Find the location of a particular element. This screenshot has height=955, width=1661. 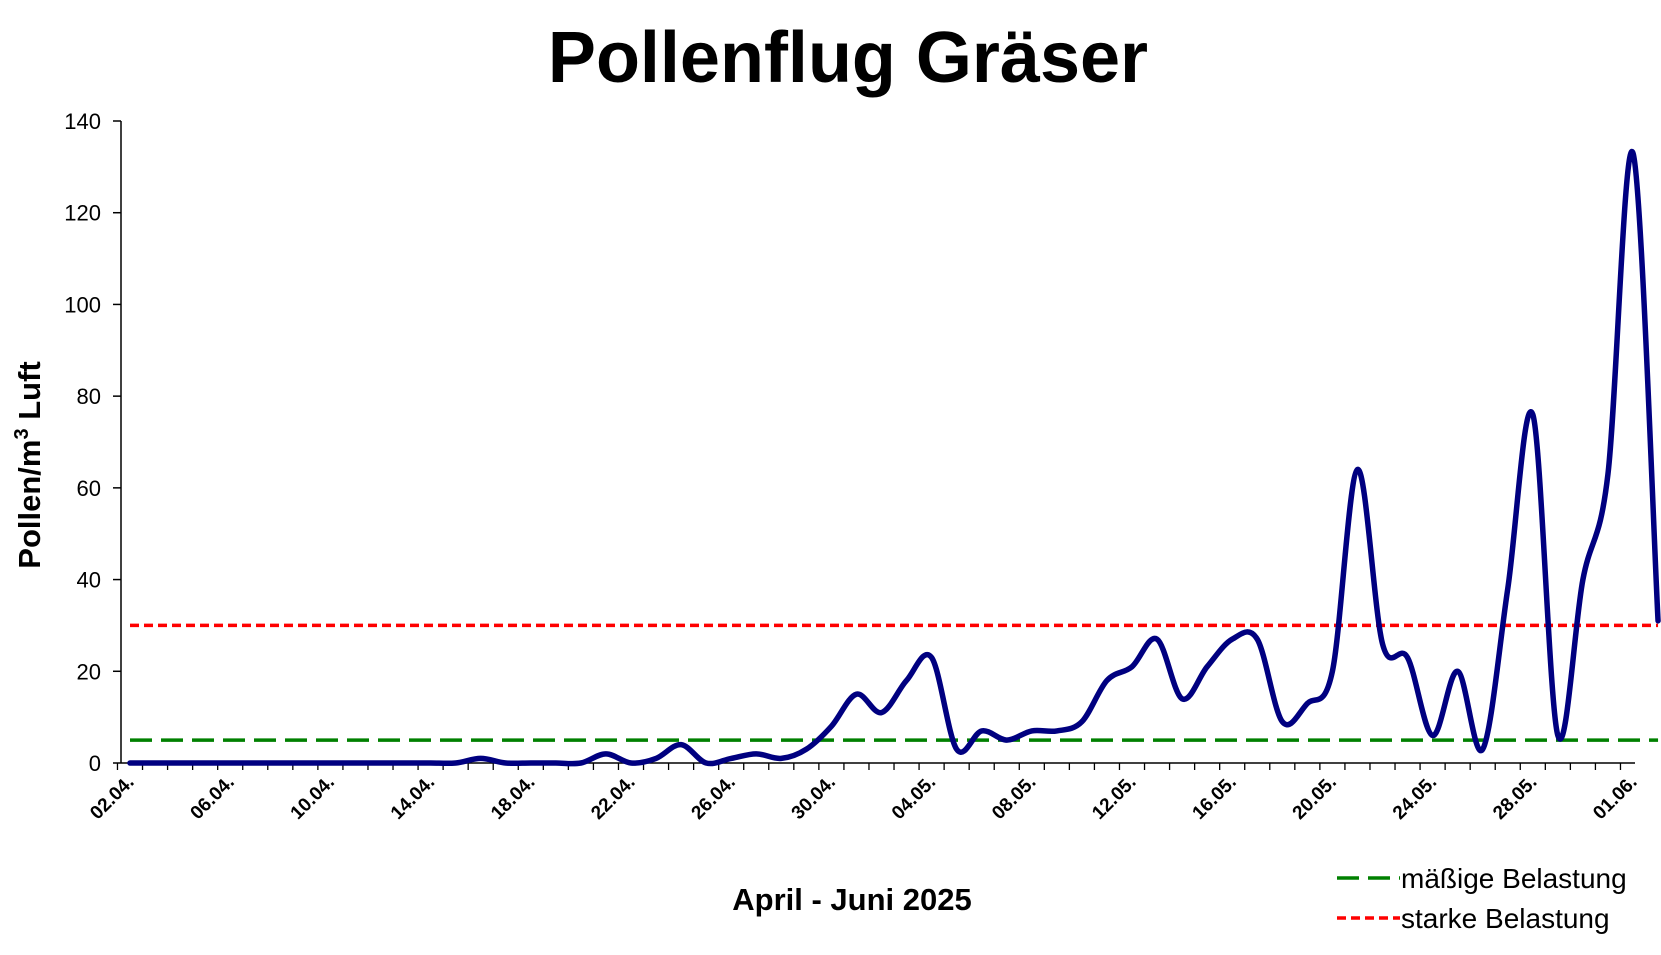

legend: mäßige Belastung starke Belastung is located at coordinates (1482, 898).